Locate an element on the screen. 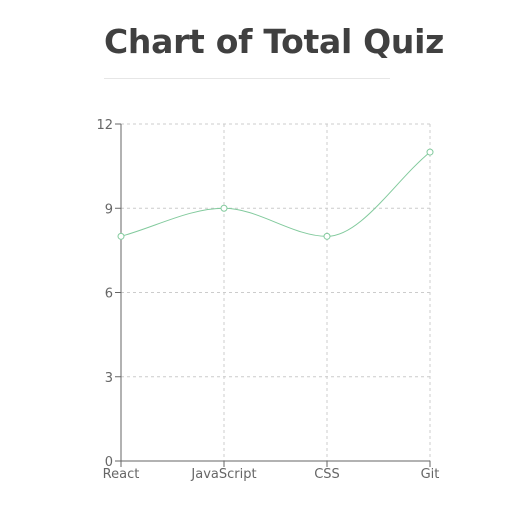  y-tick-label: 3 is located at coordinates (109, 378).